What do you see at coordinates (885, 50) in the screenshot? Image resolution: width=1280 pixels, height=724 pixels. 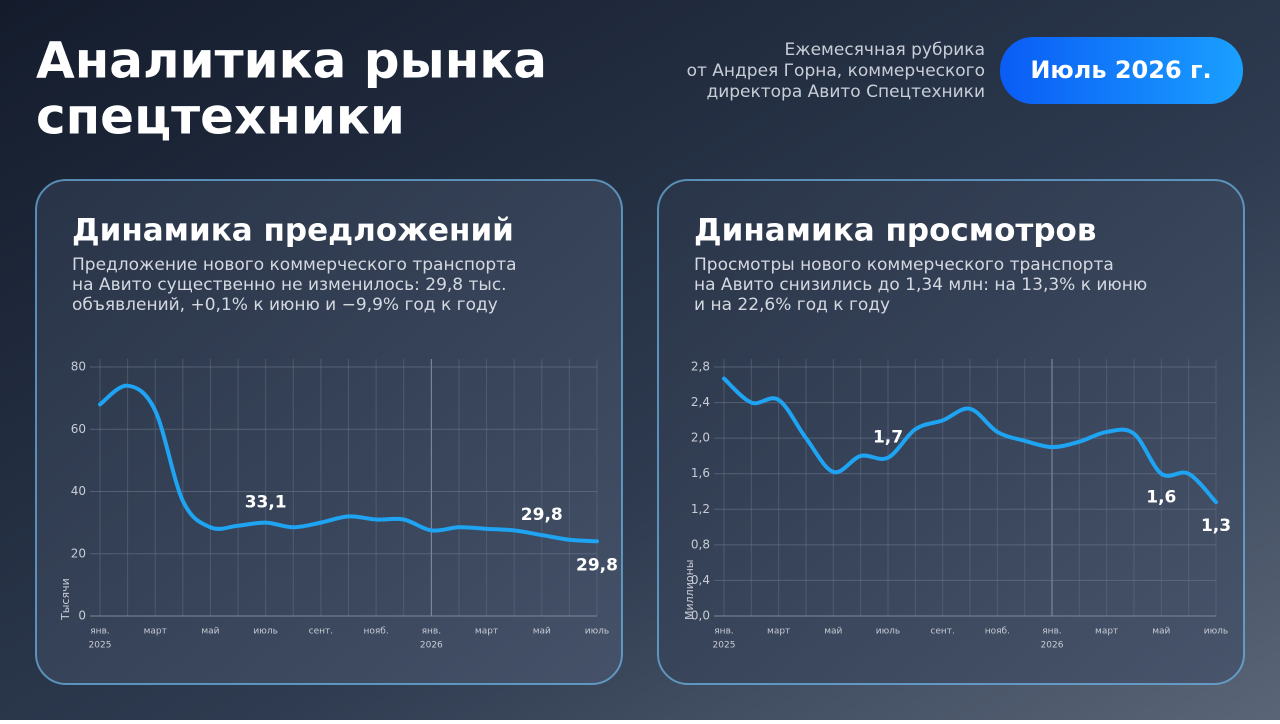 I see `rubric: Ежемесячная рубрика` at bounding box center [885, 50].